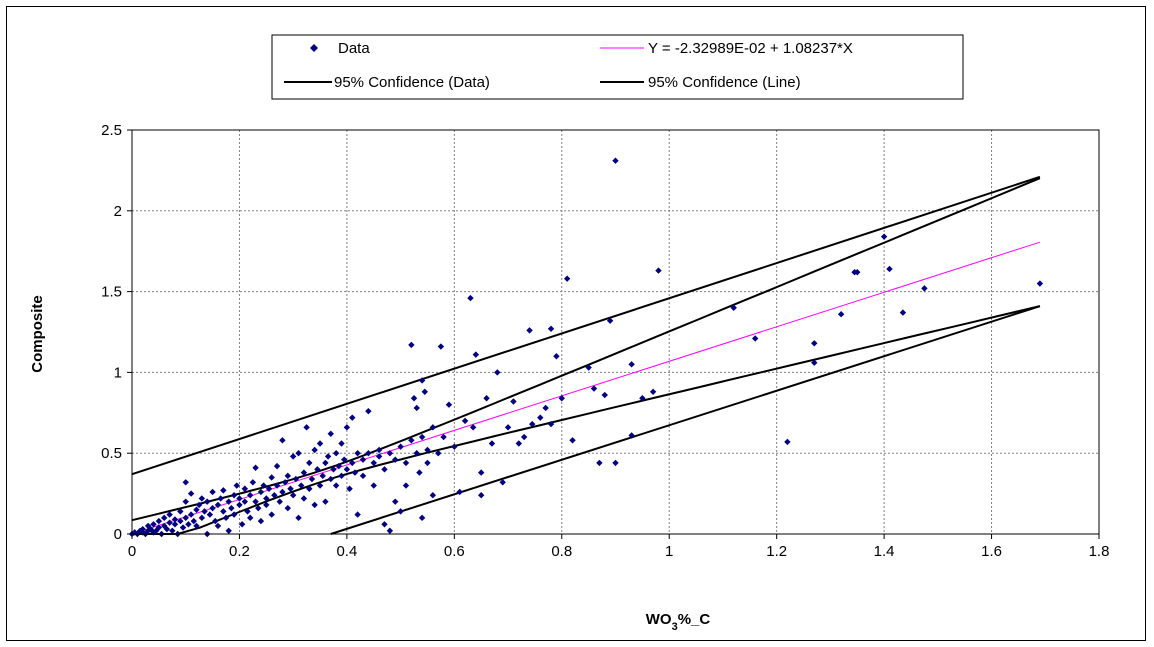 This screenshot has width=1154, height=647. What do you see at coordinates (561, 551) in the screenshot?
I see `x-tick-label: 0.8` at bounding box center [561, 551].